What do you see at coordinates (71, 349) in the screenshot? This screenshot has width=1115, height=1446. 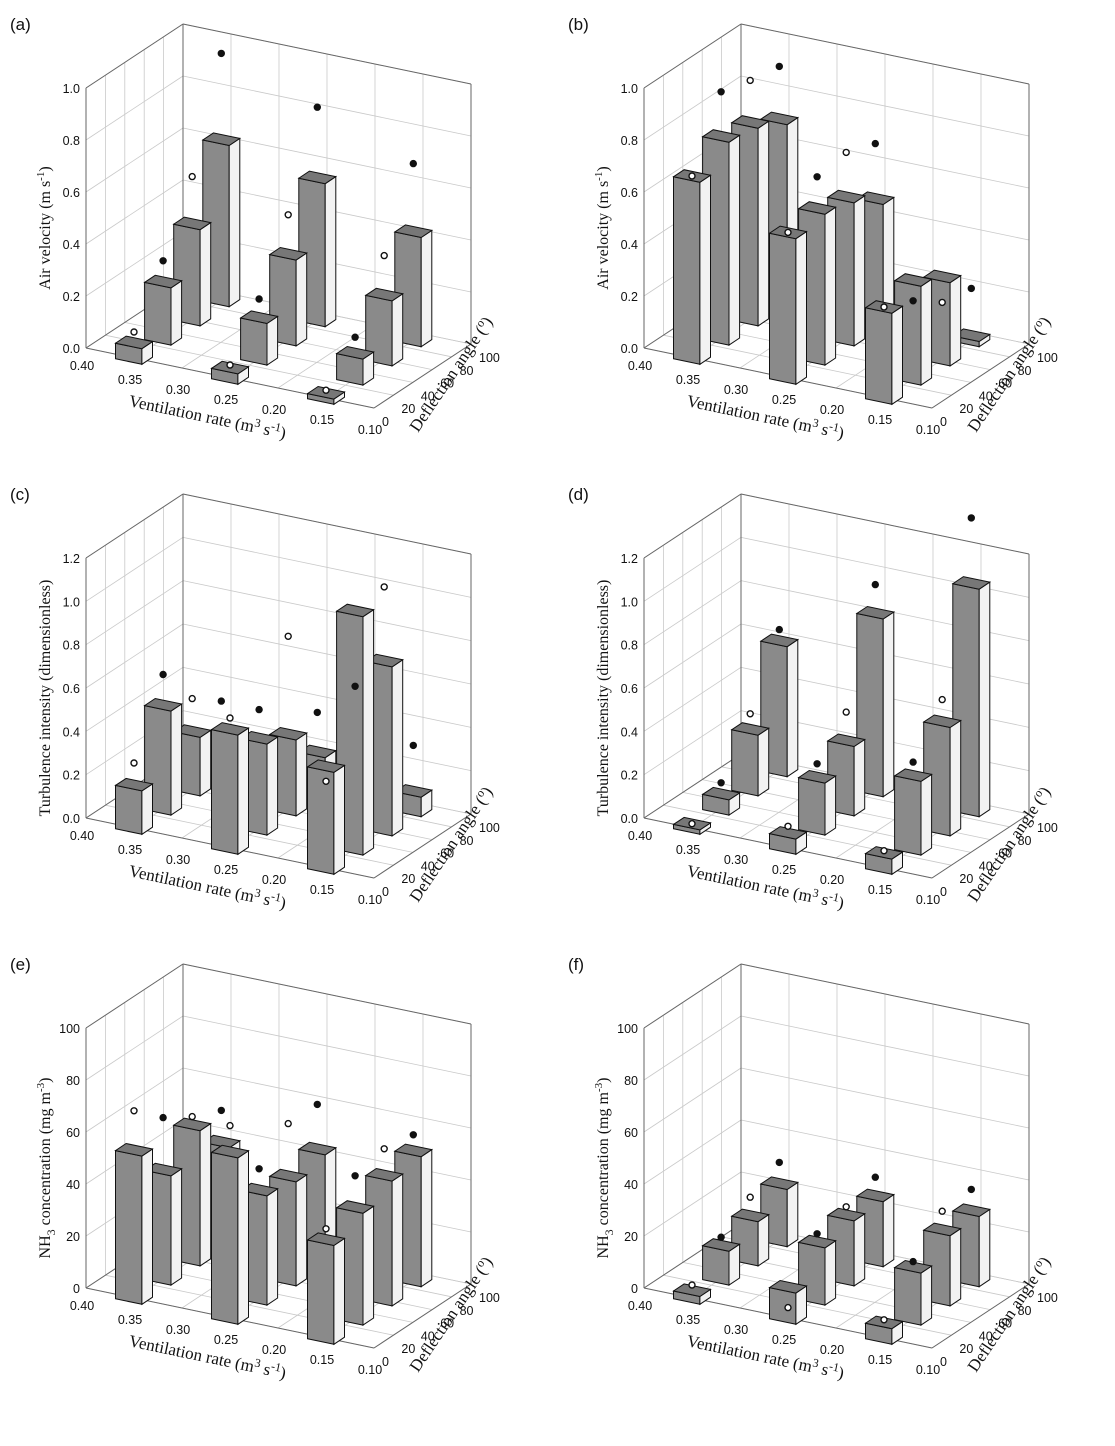 I see `z-tick-label: 0.0` at bounding box center [71, 349].